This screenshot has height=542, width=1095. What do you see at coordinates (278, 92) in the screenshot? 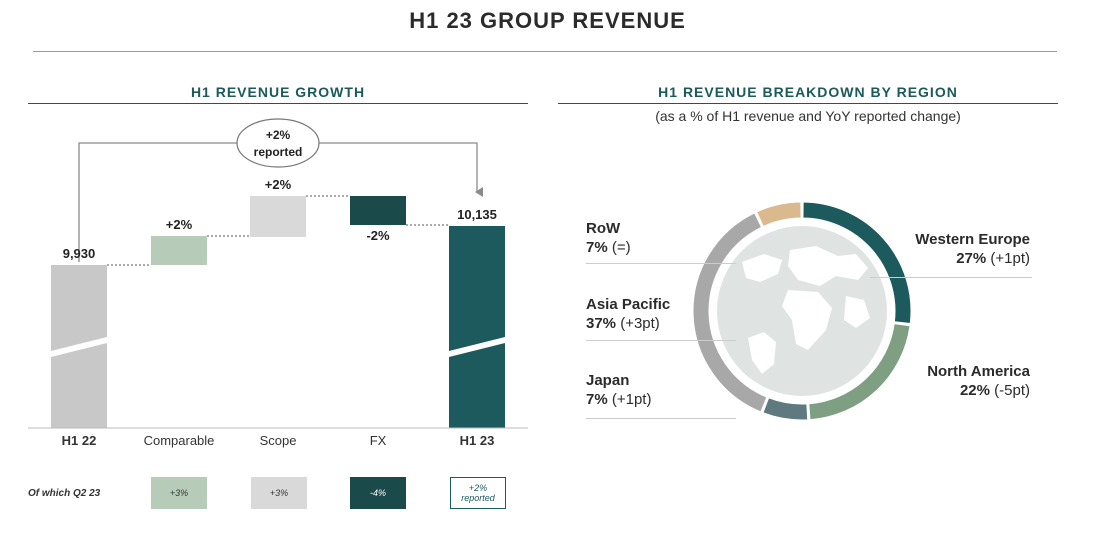
I see `revenue-growth-title: H1 REVENUE GROWTH` at bounding box center [278, 92].